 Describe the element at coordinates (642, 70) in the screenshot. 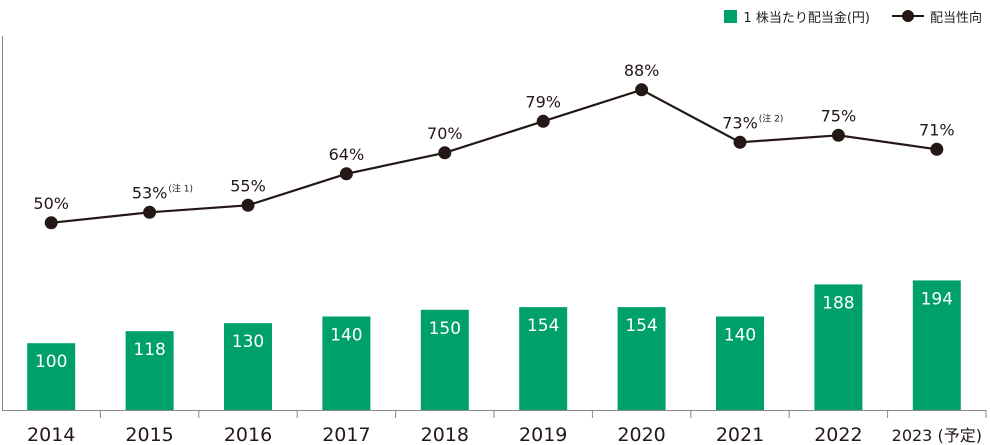

I see `payout-value-label: 88%` at that location.